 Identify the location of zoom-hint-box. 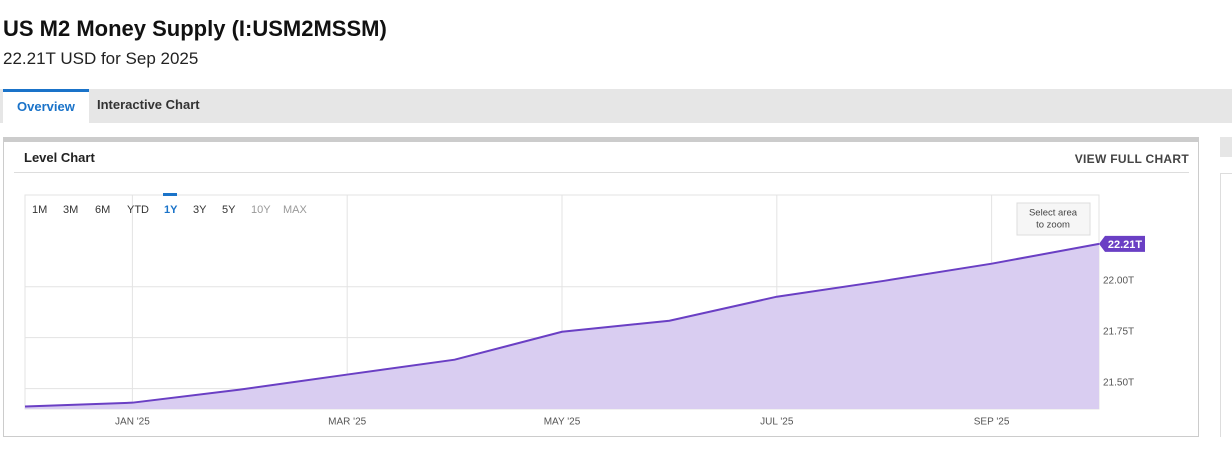
(1053, 219).